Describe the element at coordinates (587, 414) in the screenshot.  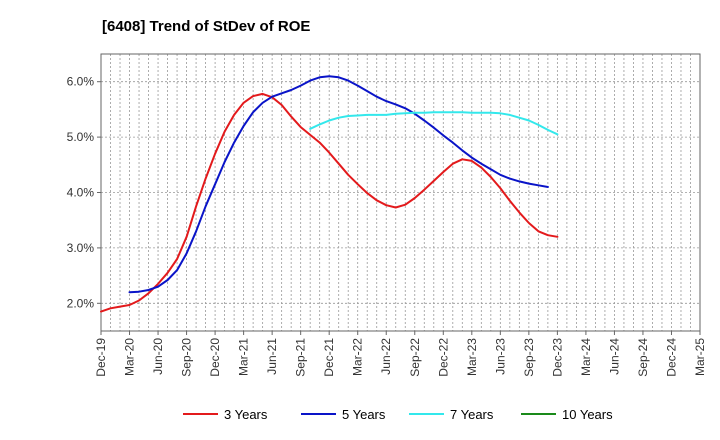
I see `legend-label-10-years: 10 Years` at that location.